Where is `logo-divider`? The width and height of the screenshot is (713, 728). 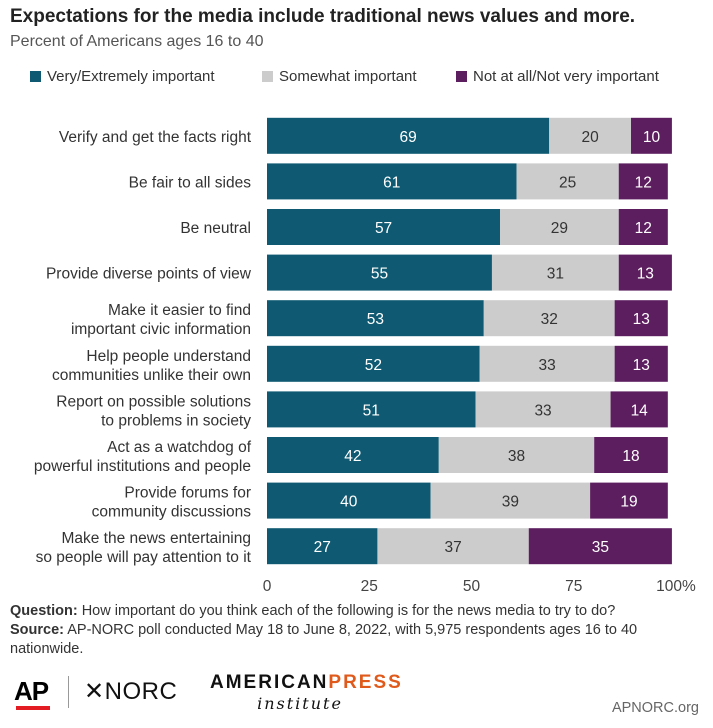 logo-divider is located at coordinates (68, 692).